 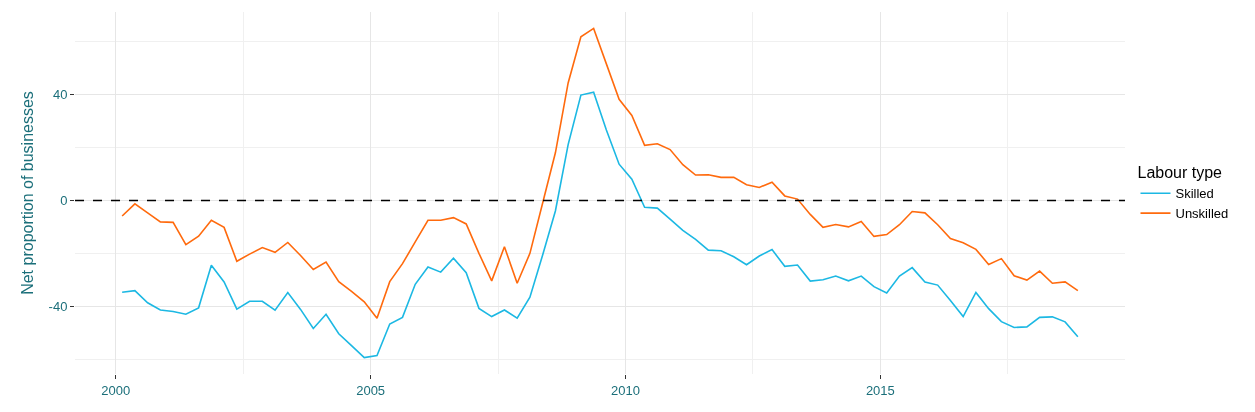 I want to click on y-tick-label: -40, so click(x=58, y=306).